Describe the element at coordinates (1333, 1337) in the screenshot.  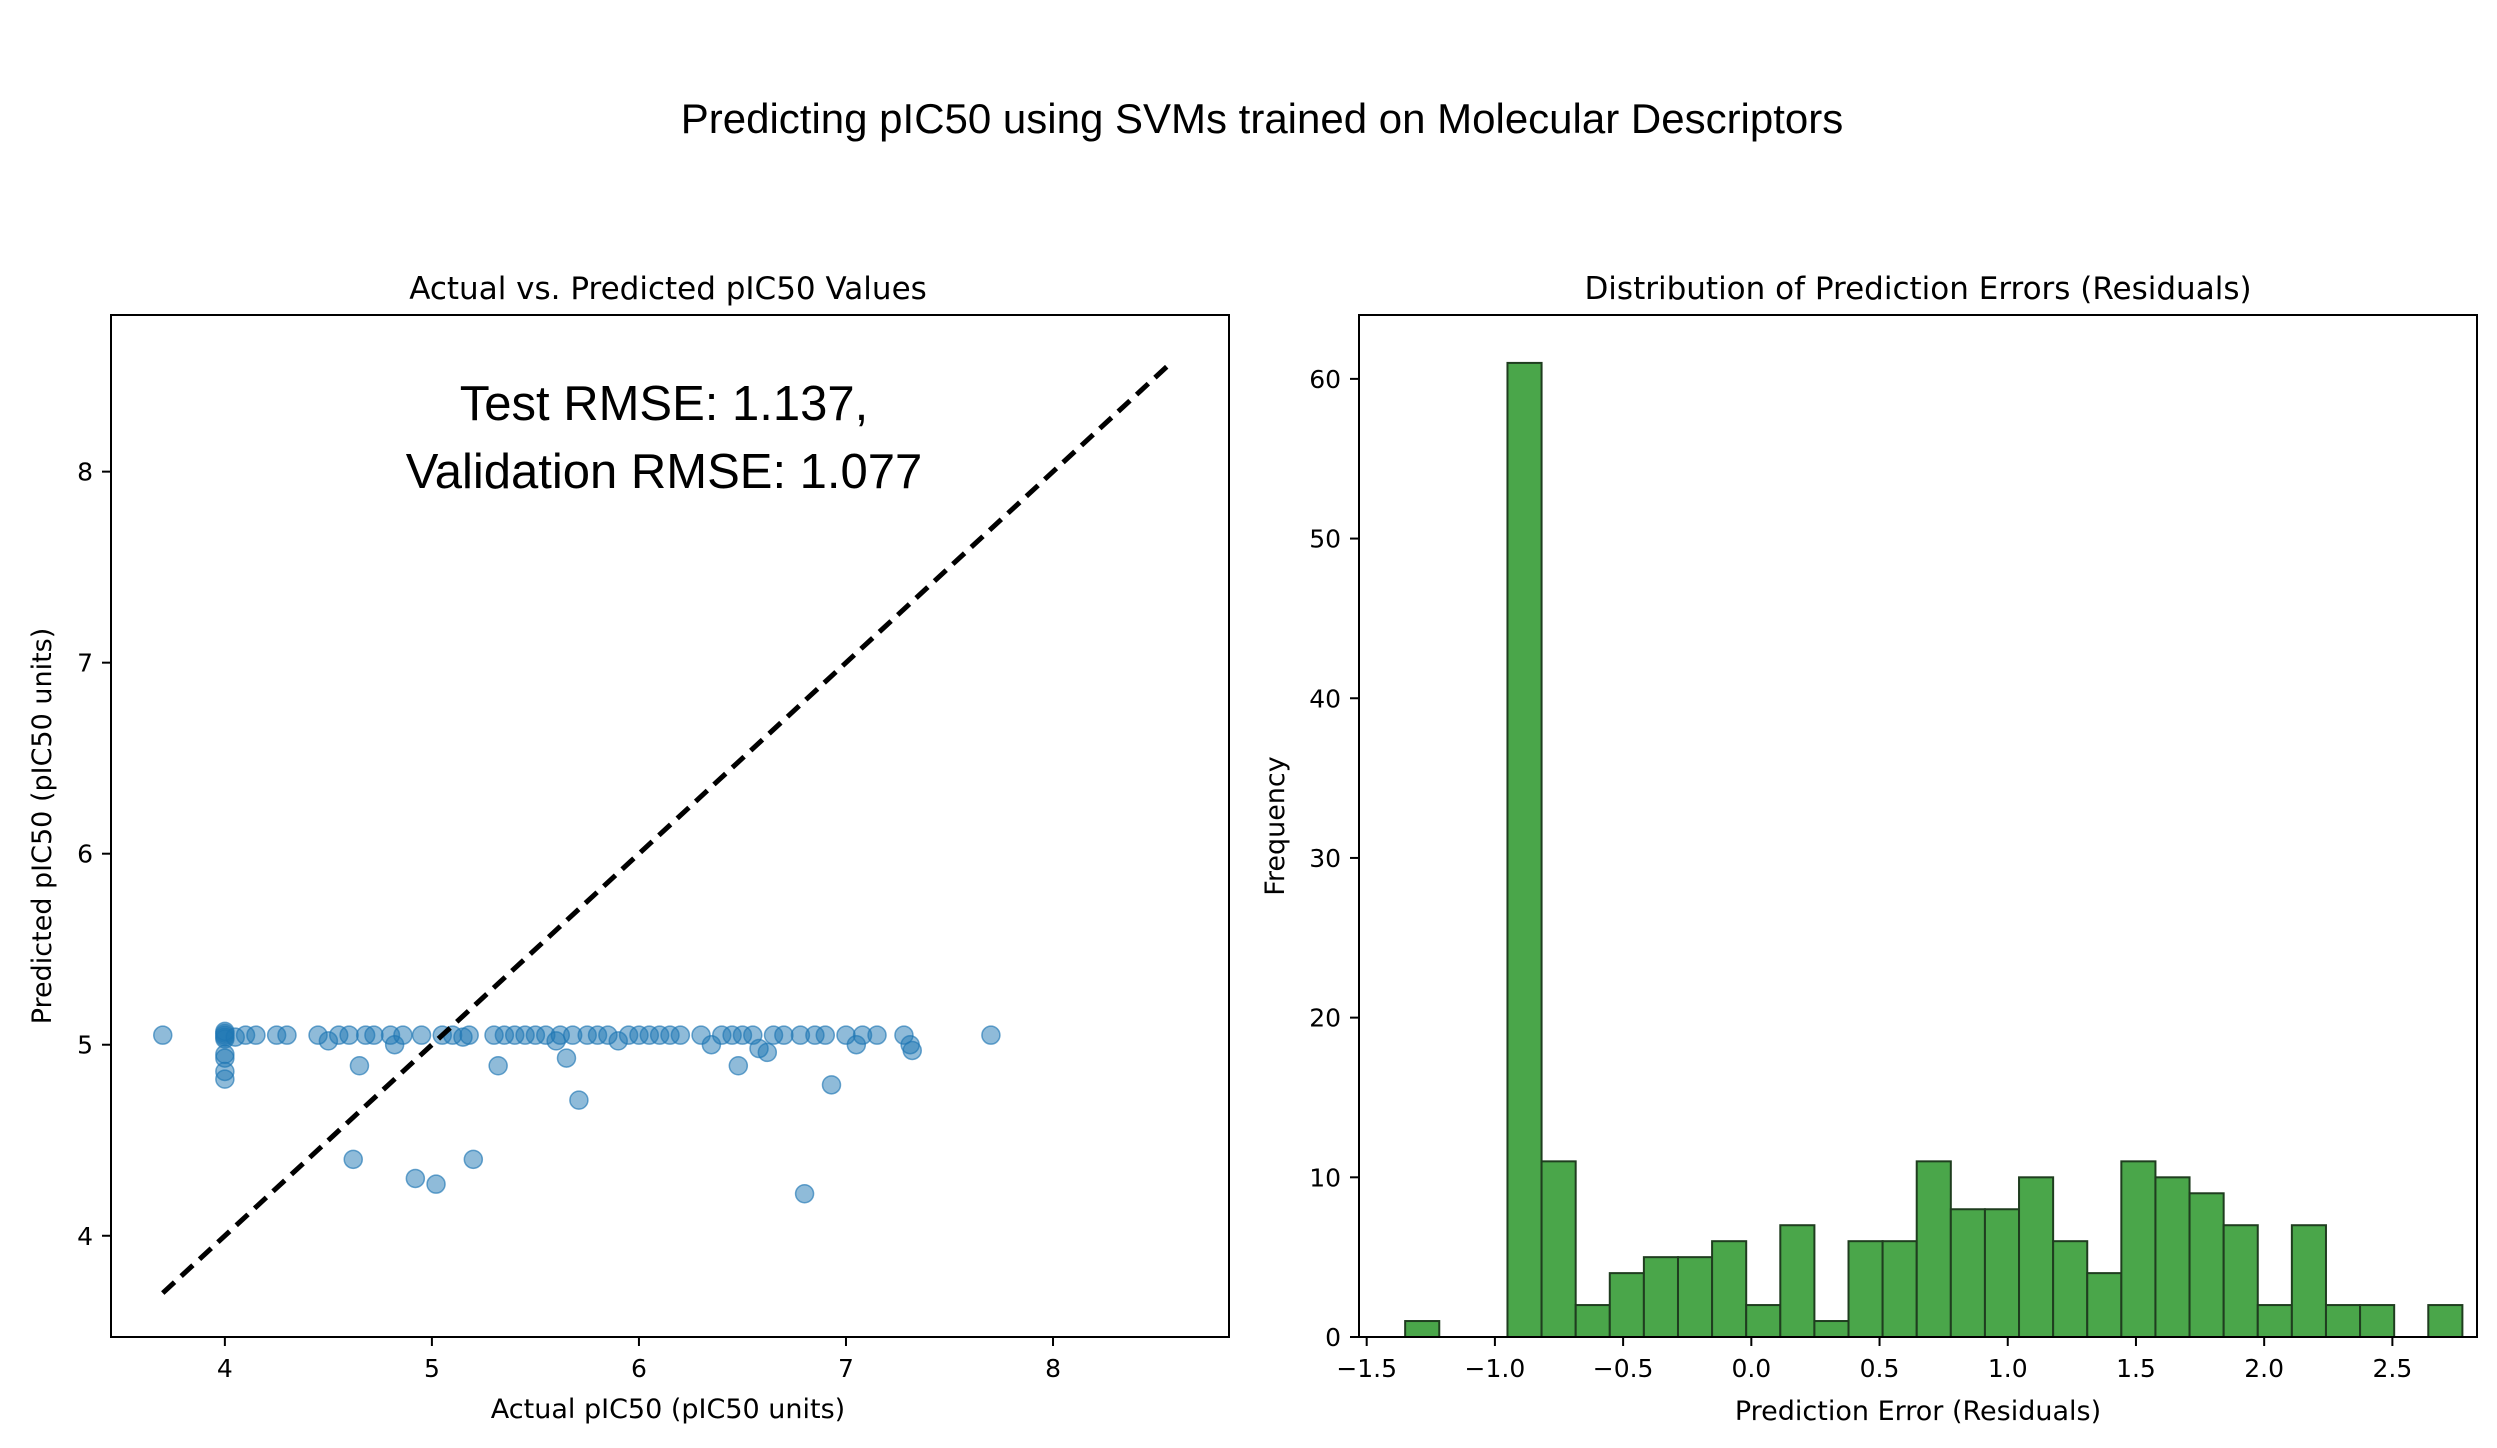
I see `histogram-y-tick-label: 0` at that location.